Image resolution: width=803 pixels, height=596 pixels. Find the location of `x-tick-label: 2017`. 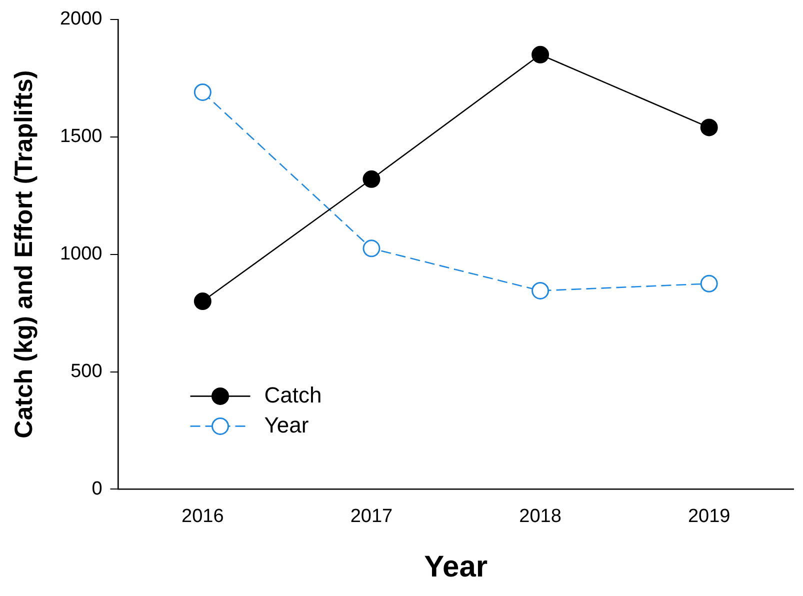

x-tick-label: 2017 is located at coordinates (371, 516).